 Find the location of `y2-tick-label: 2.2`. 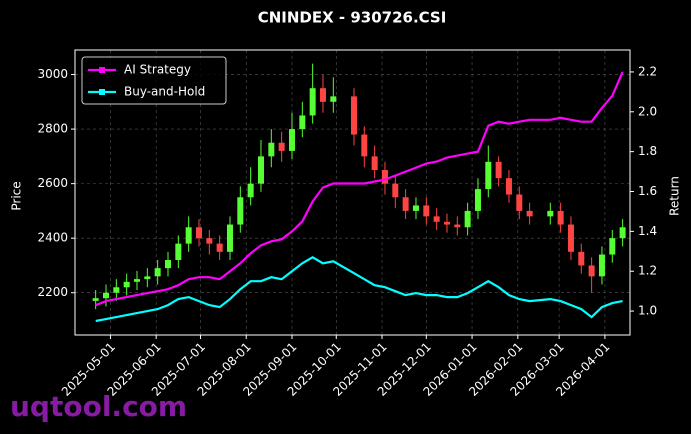

y2-tick-label: 2.2 is located at coordinates (647, 71).